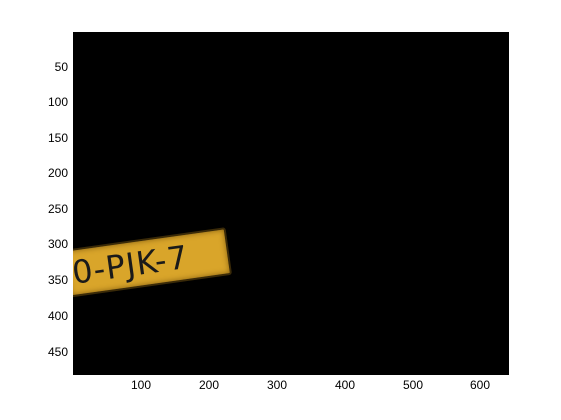 The height and width of the screenshot is (420, 561). I want to click on y-tick-label: 150, so click(57, 138).